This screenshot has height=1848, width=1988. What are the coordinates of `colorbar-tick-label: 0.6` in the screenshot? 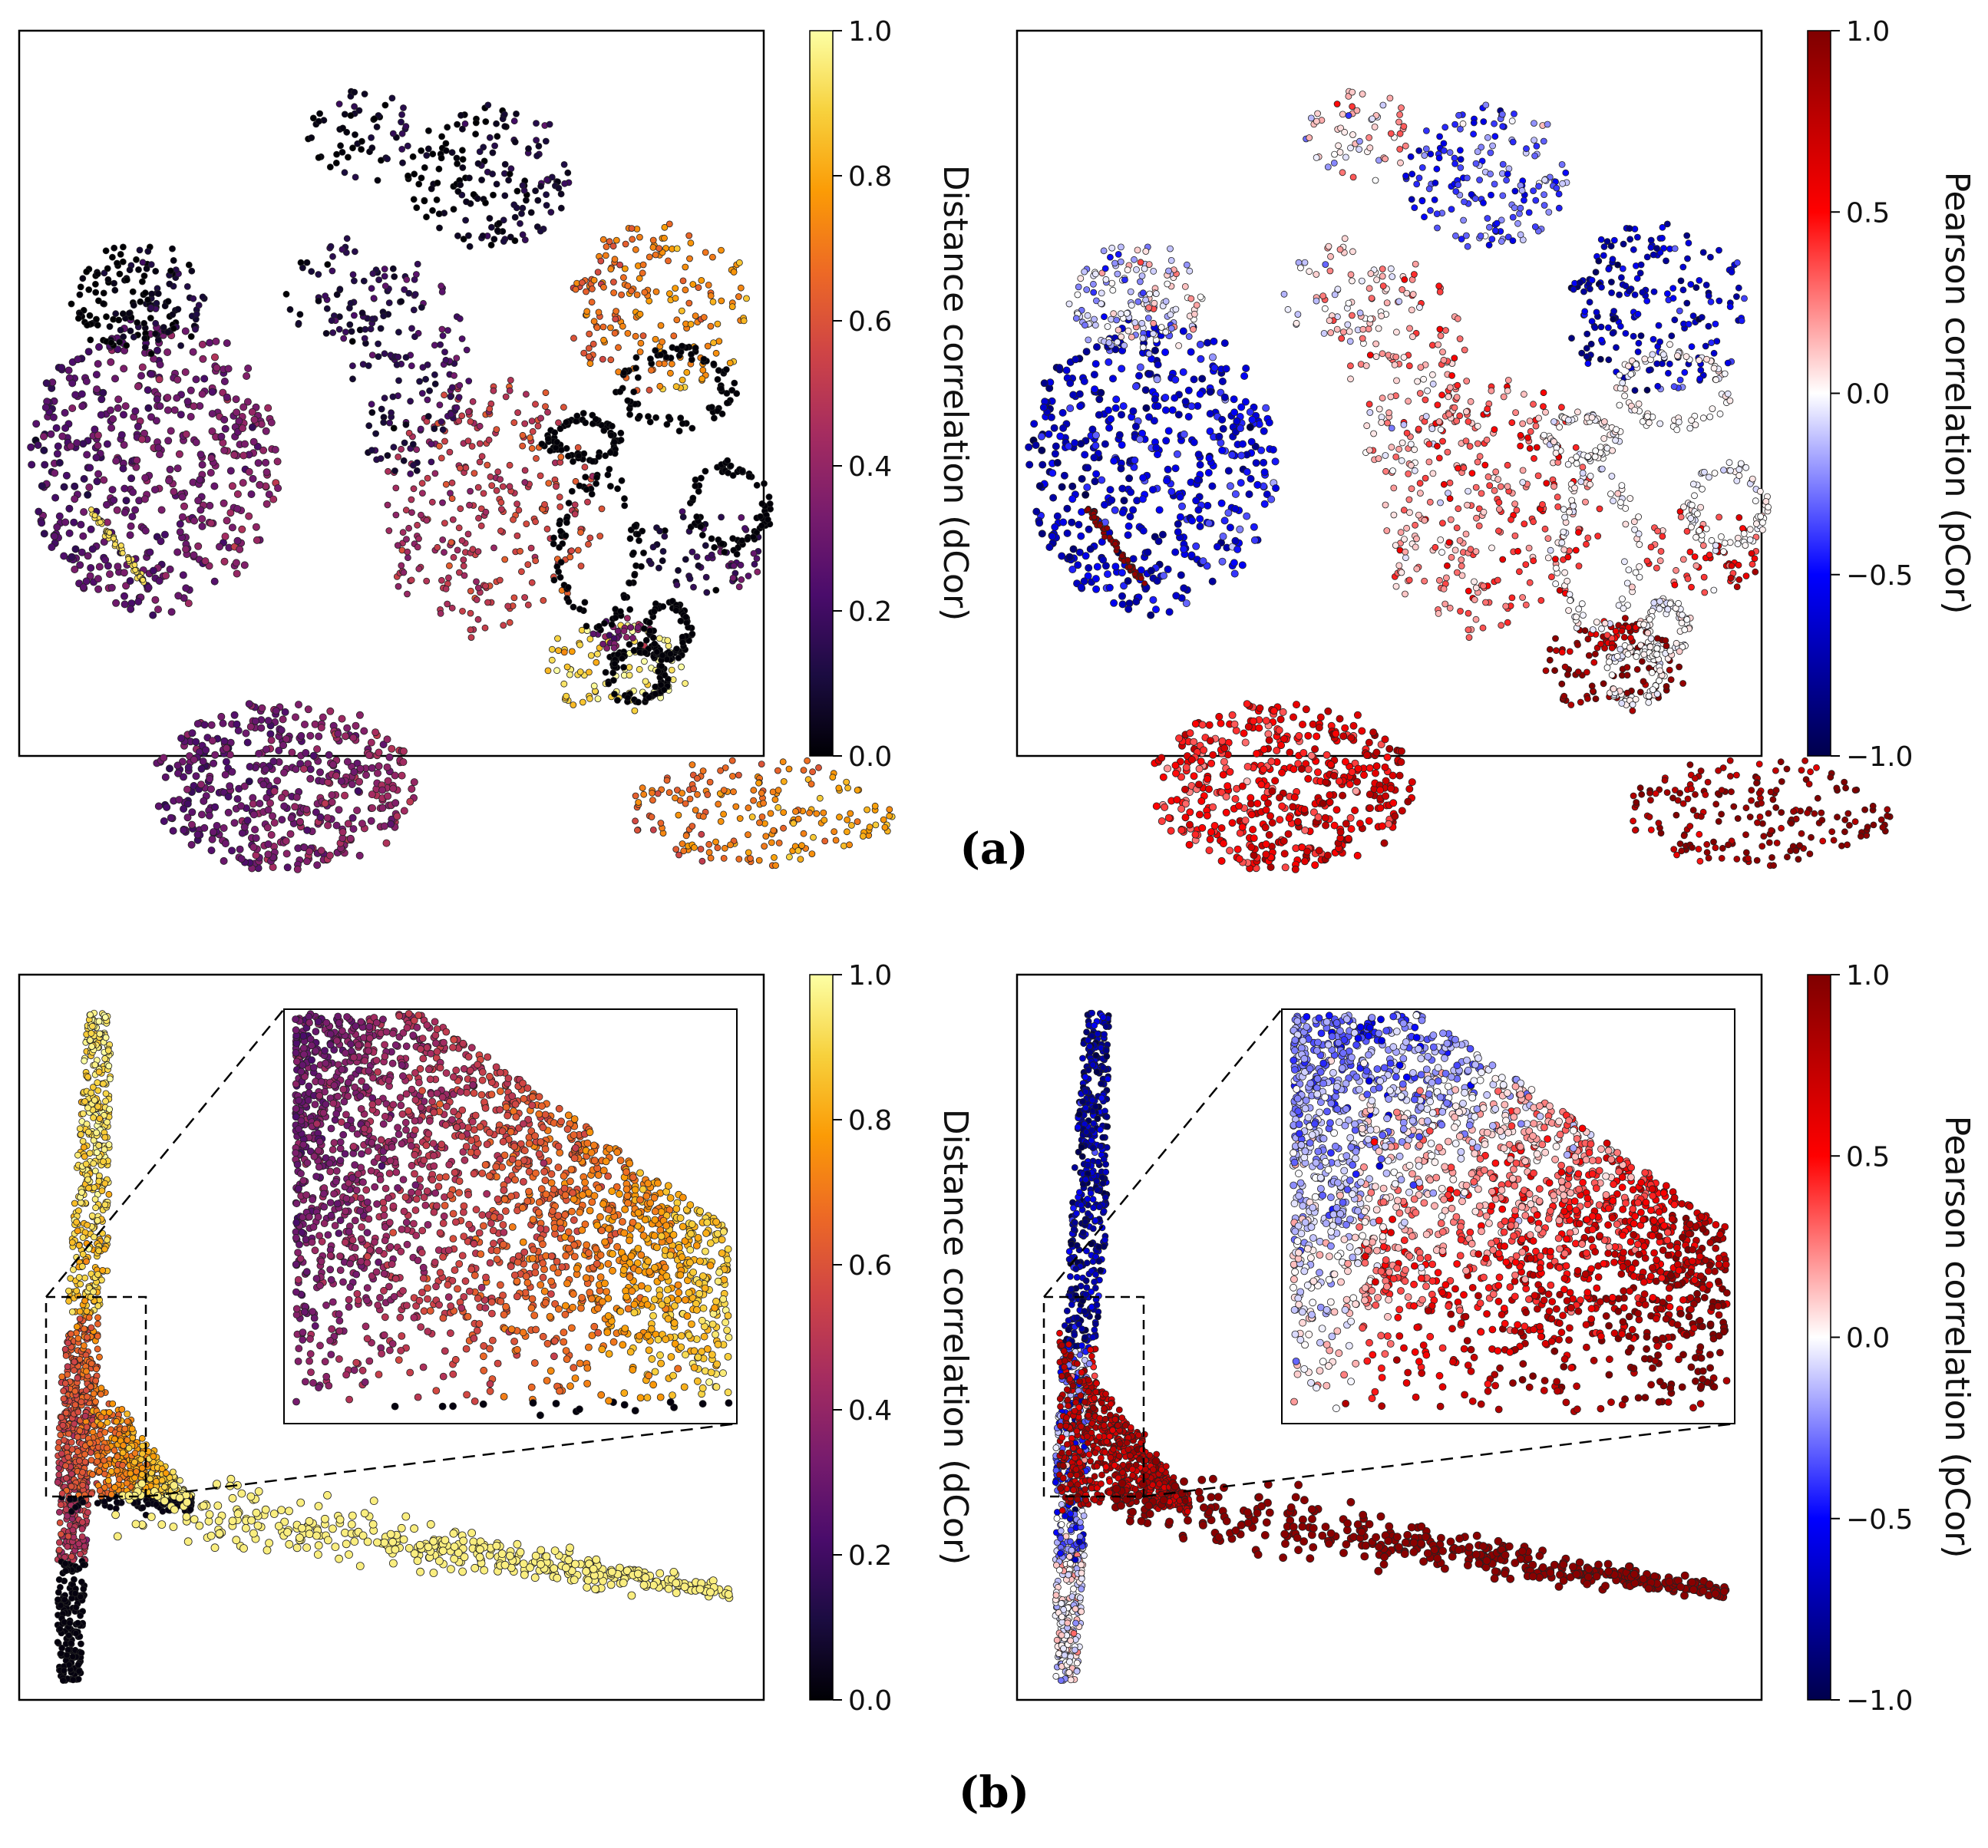 It's located at (870, 322).